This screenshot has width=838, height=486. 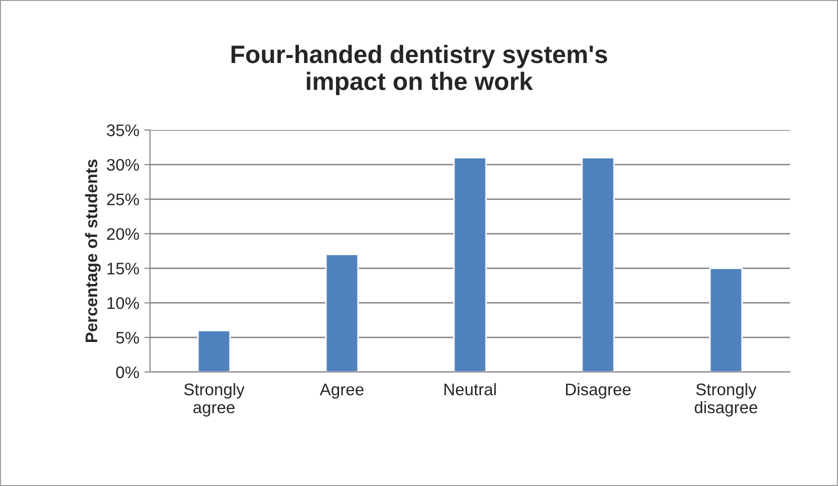 I want to click on y-tick-label: 15%, so click(x=123, y=268).